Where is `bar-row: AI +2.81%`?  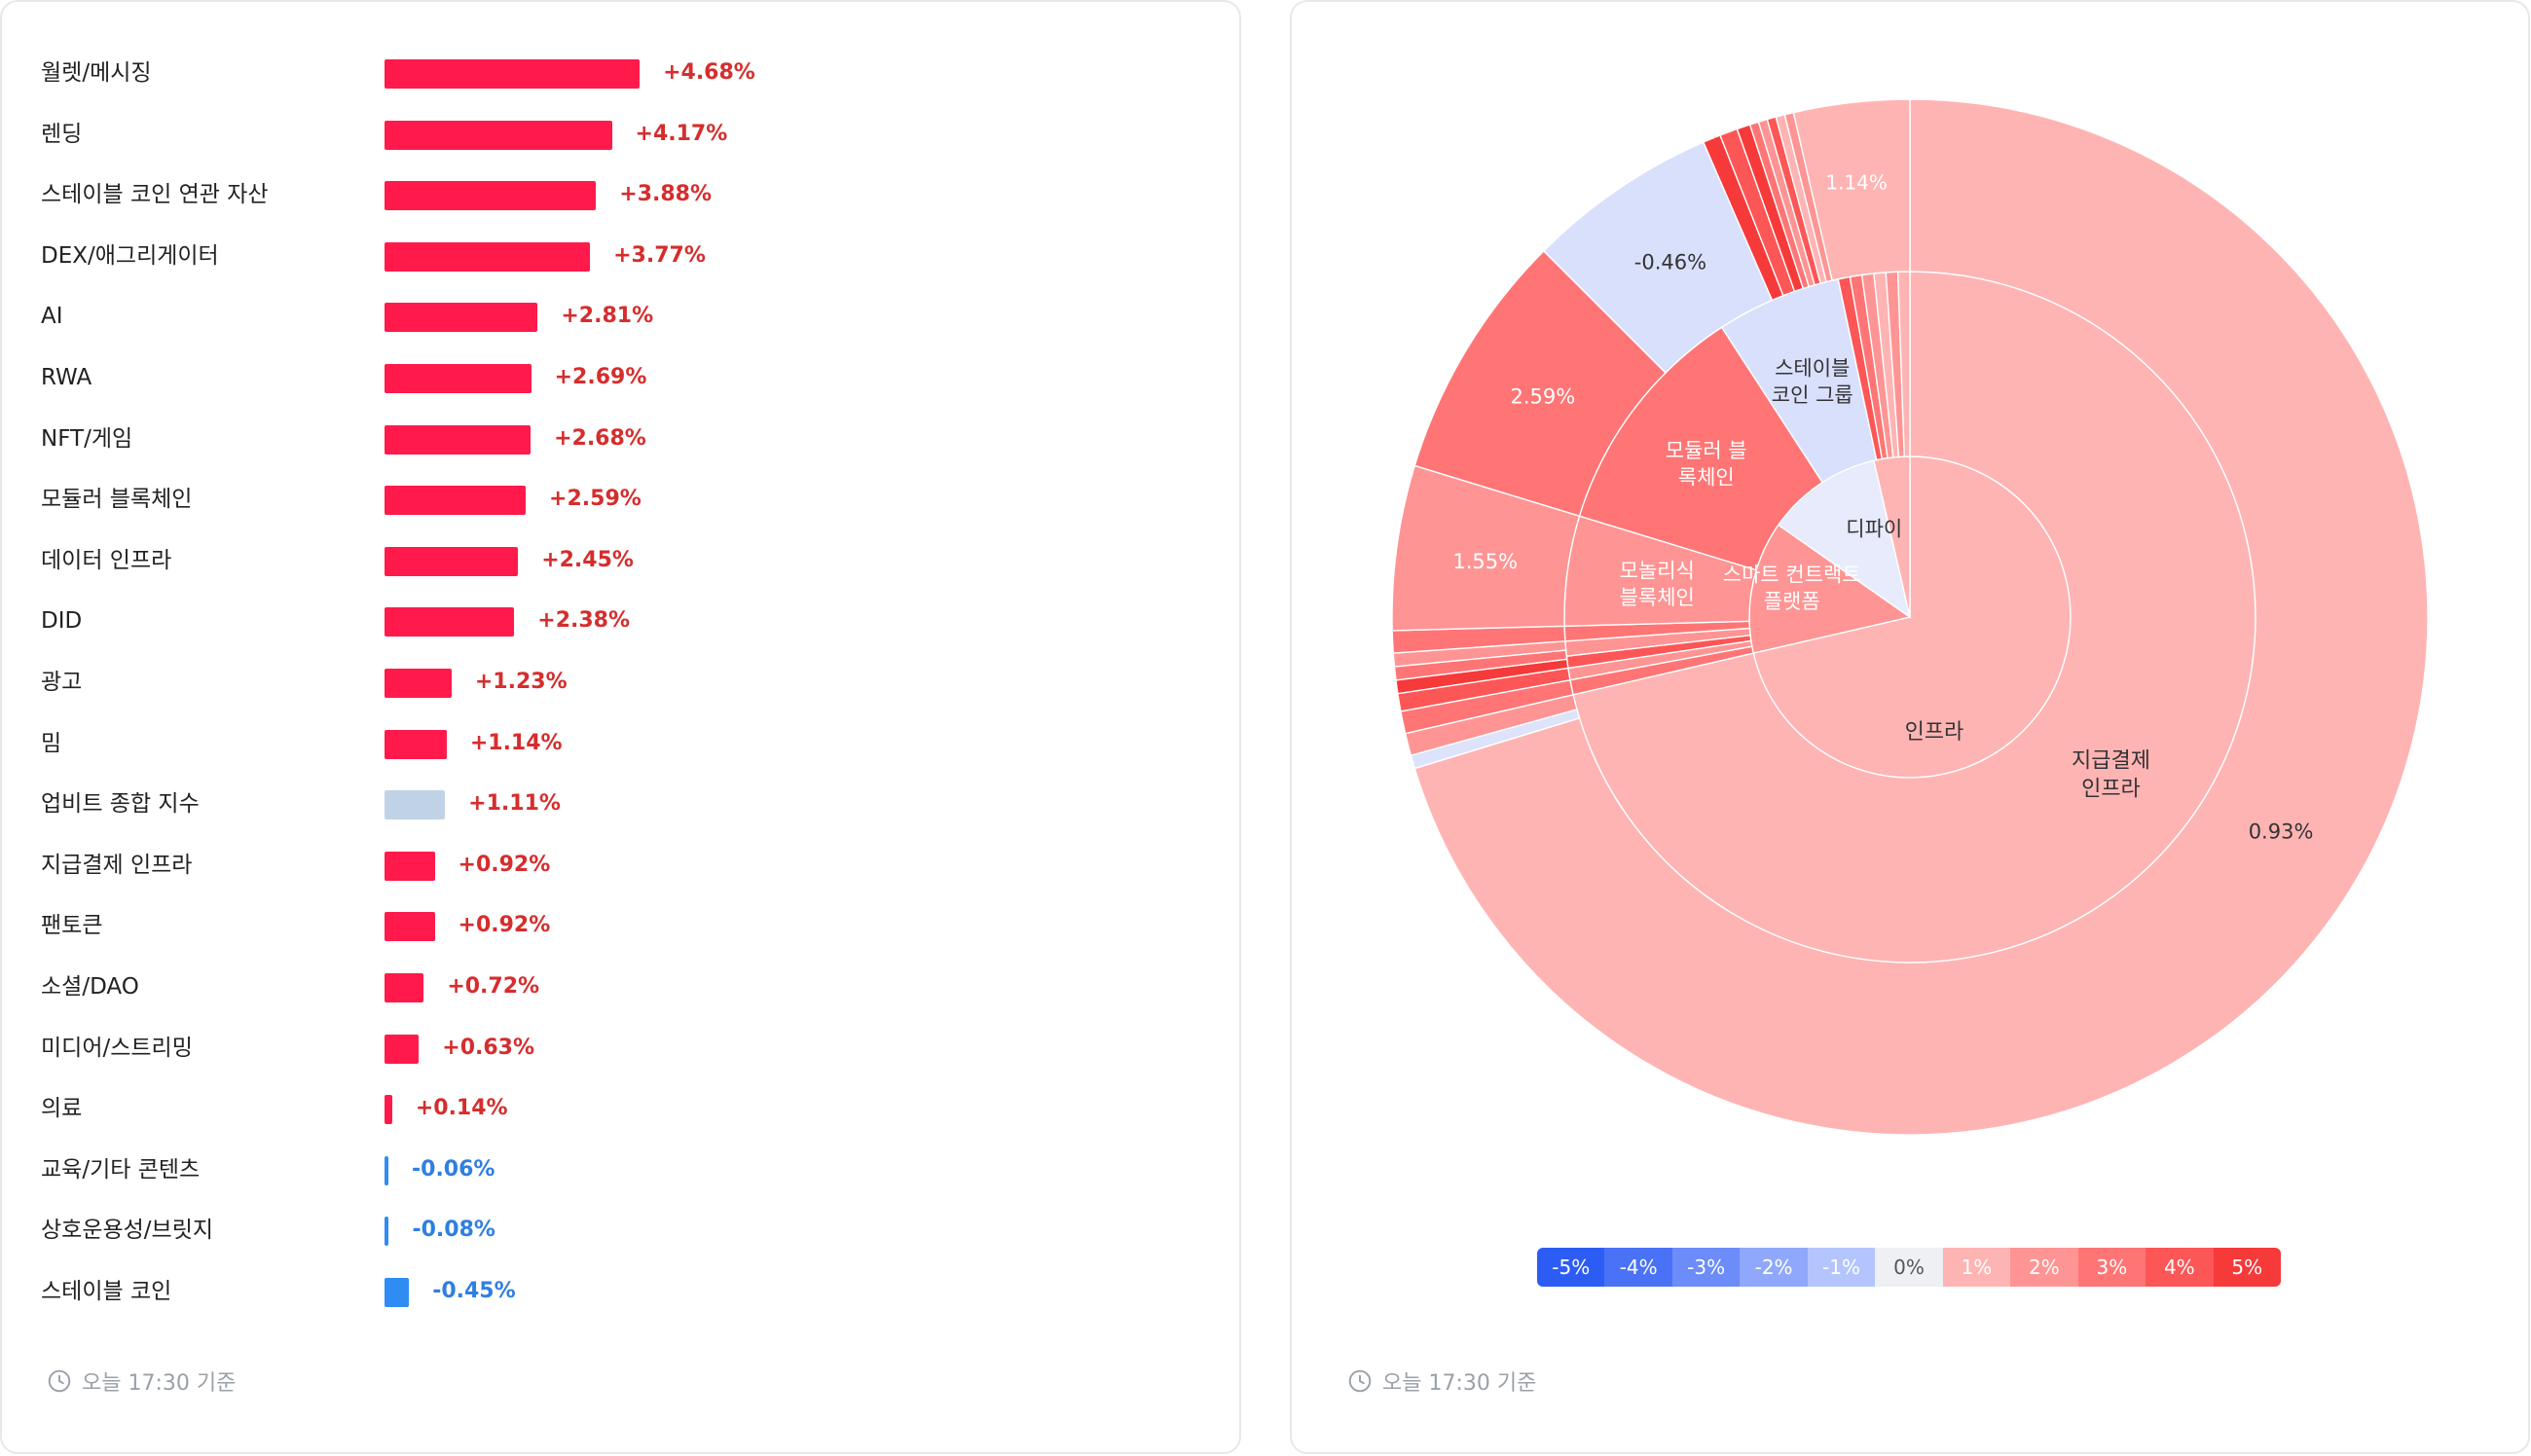 bar-row: AI +2.81% is located at coordinates (620, 316).